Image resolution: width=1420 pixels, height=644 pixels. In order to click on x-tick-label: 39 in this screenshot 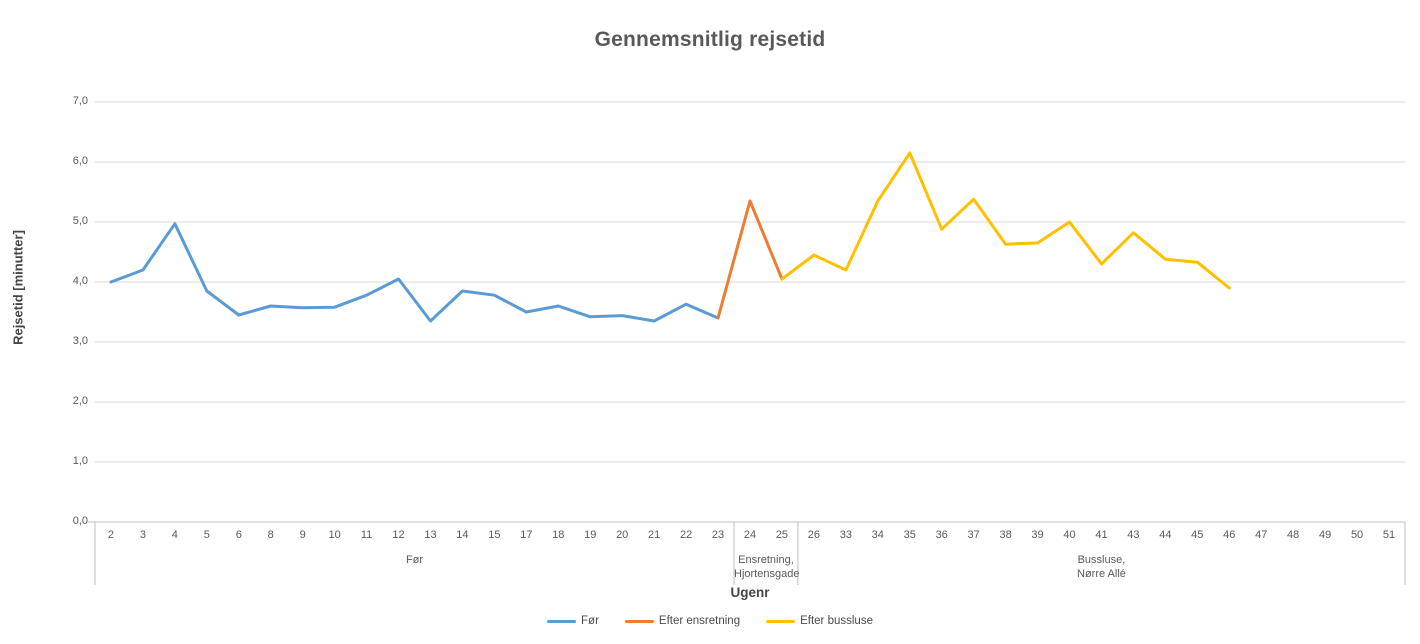, I will do `click(1037, 535)`.